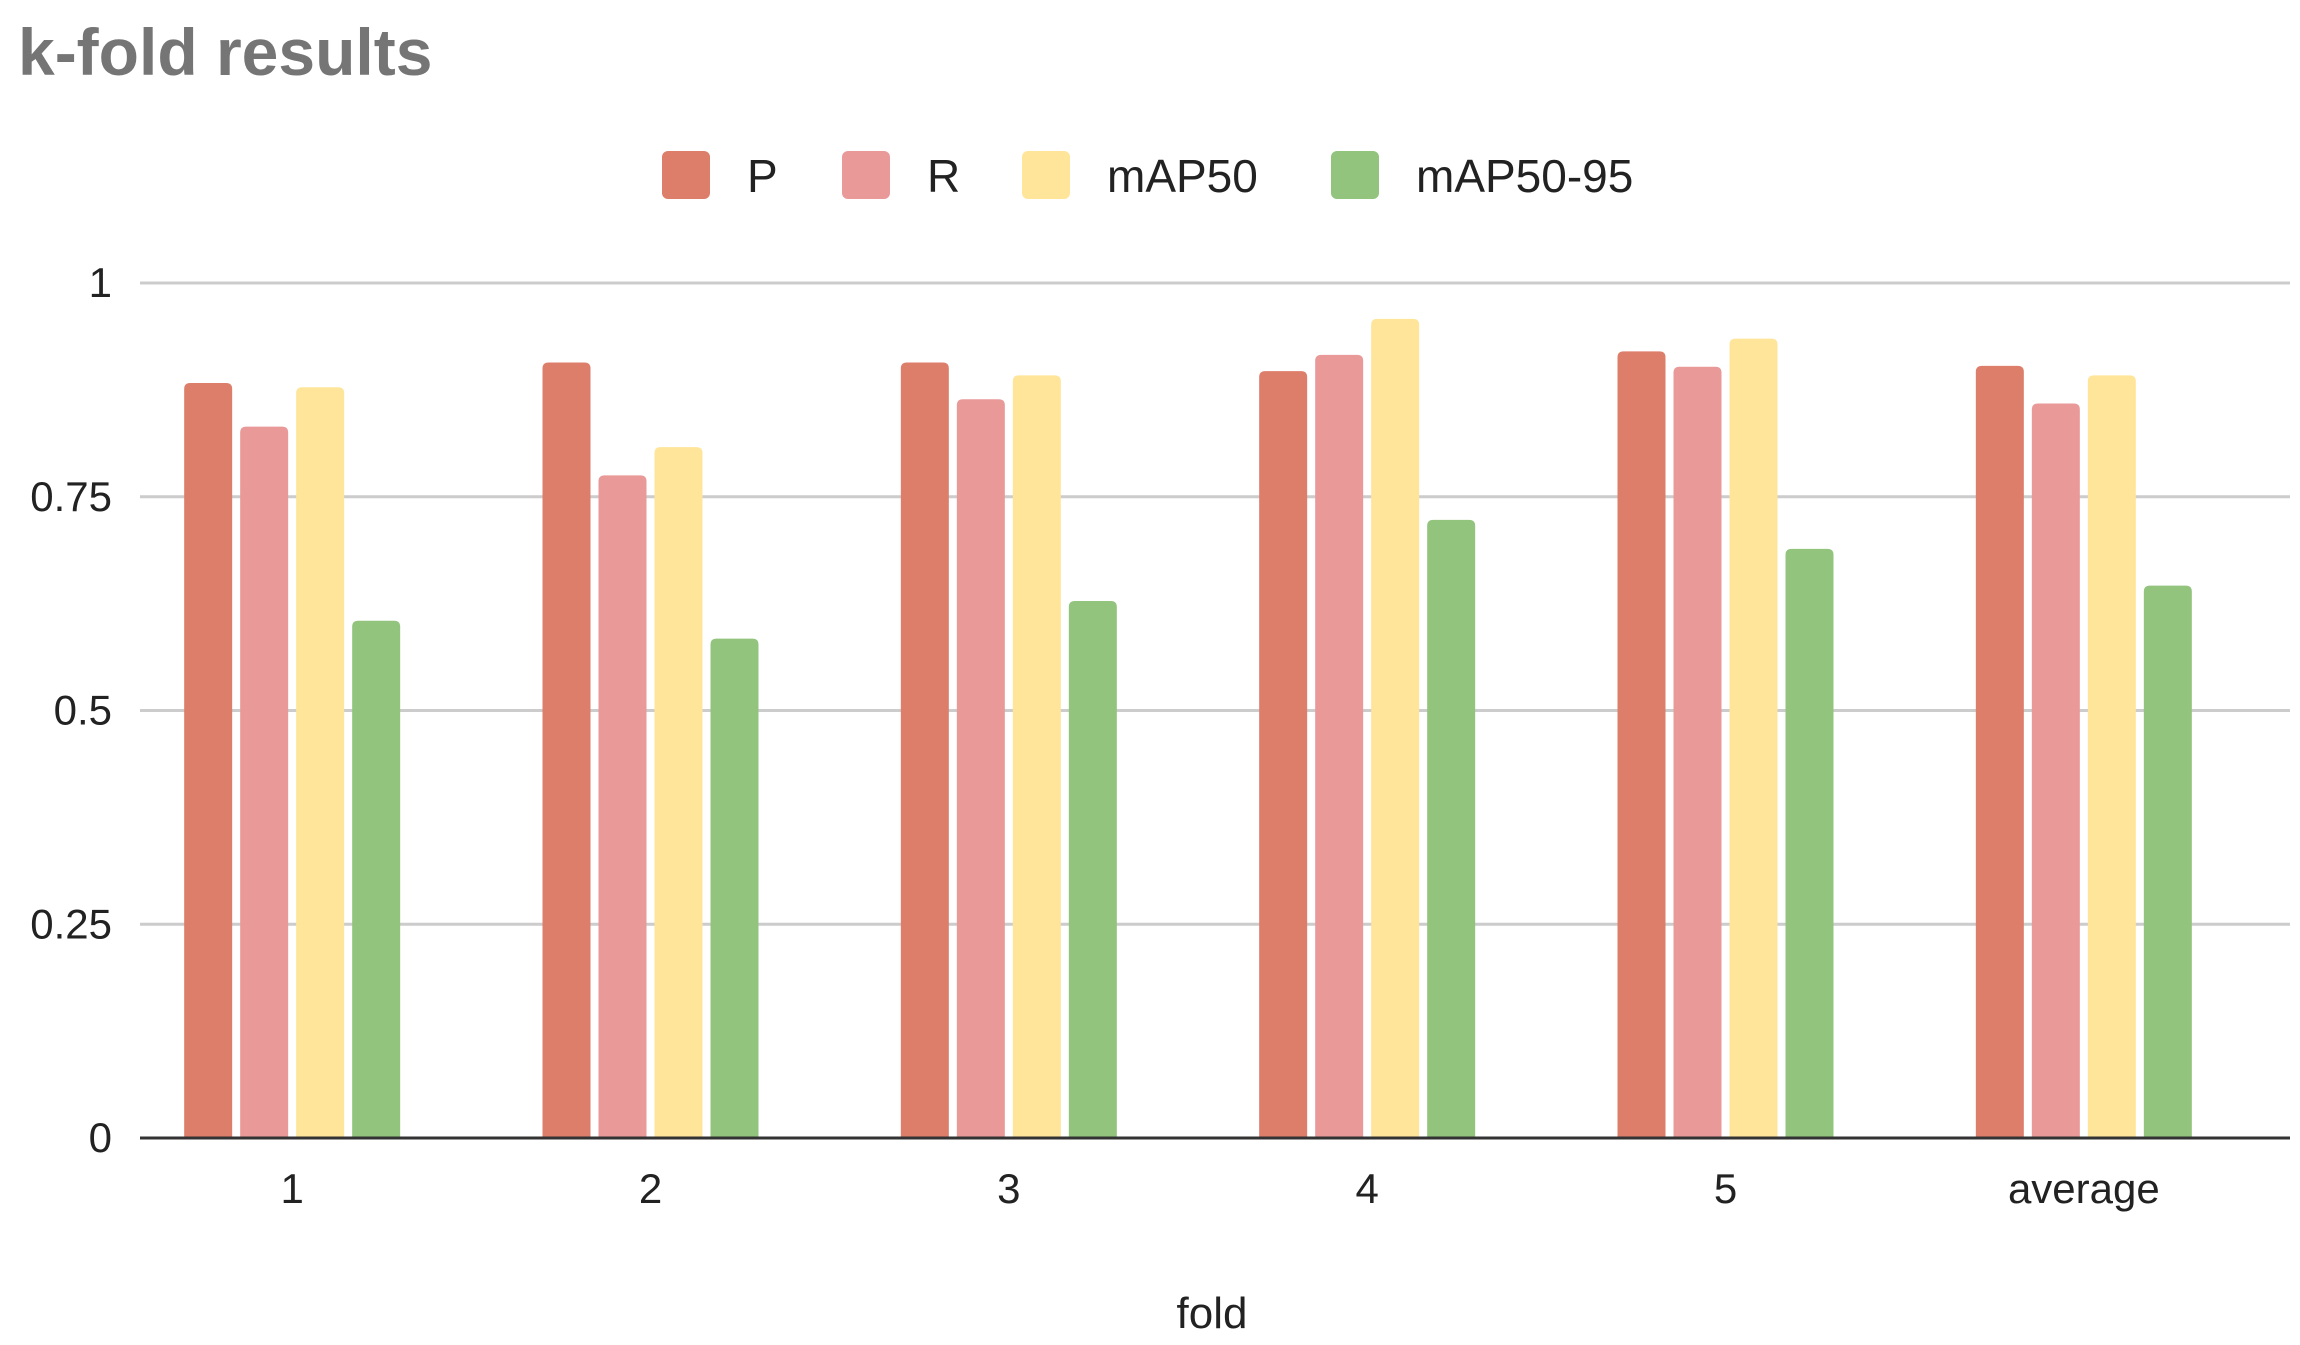 This screenshot has height=1345, width=2300. I want to click on y-tick-label: 0.75, so click(71, 496).